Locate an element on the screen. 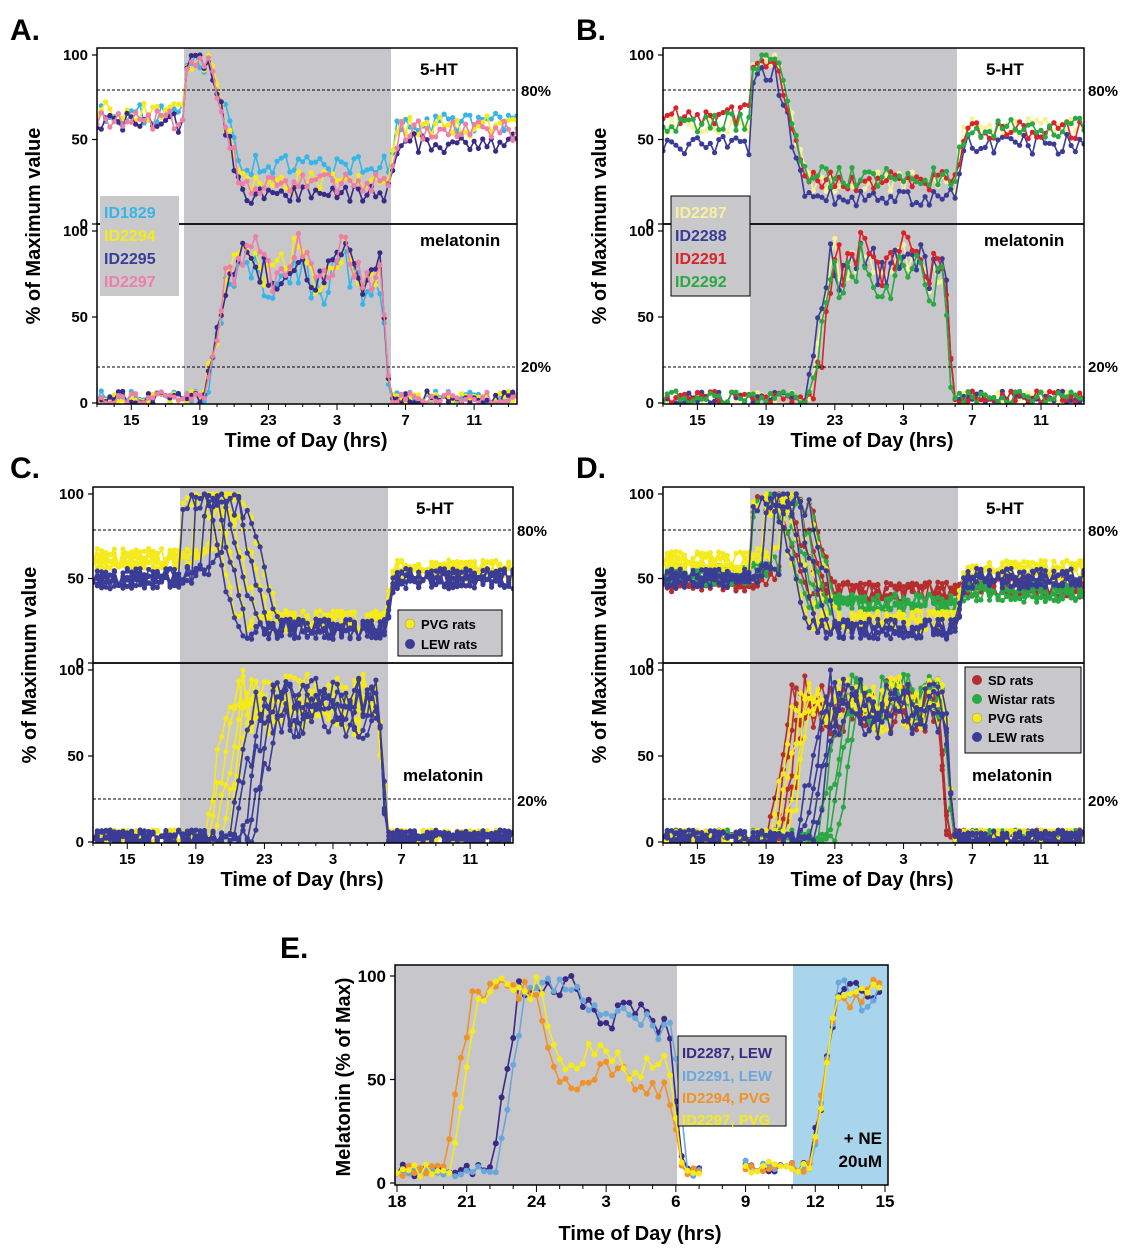 The height and width of the screenshot is (1251, 1128). panel-a-legend-item: ID2297 is located at coordinates (130, 282).